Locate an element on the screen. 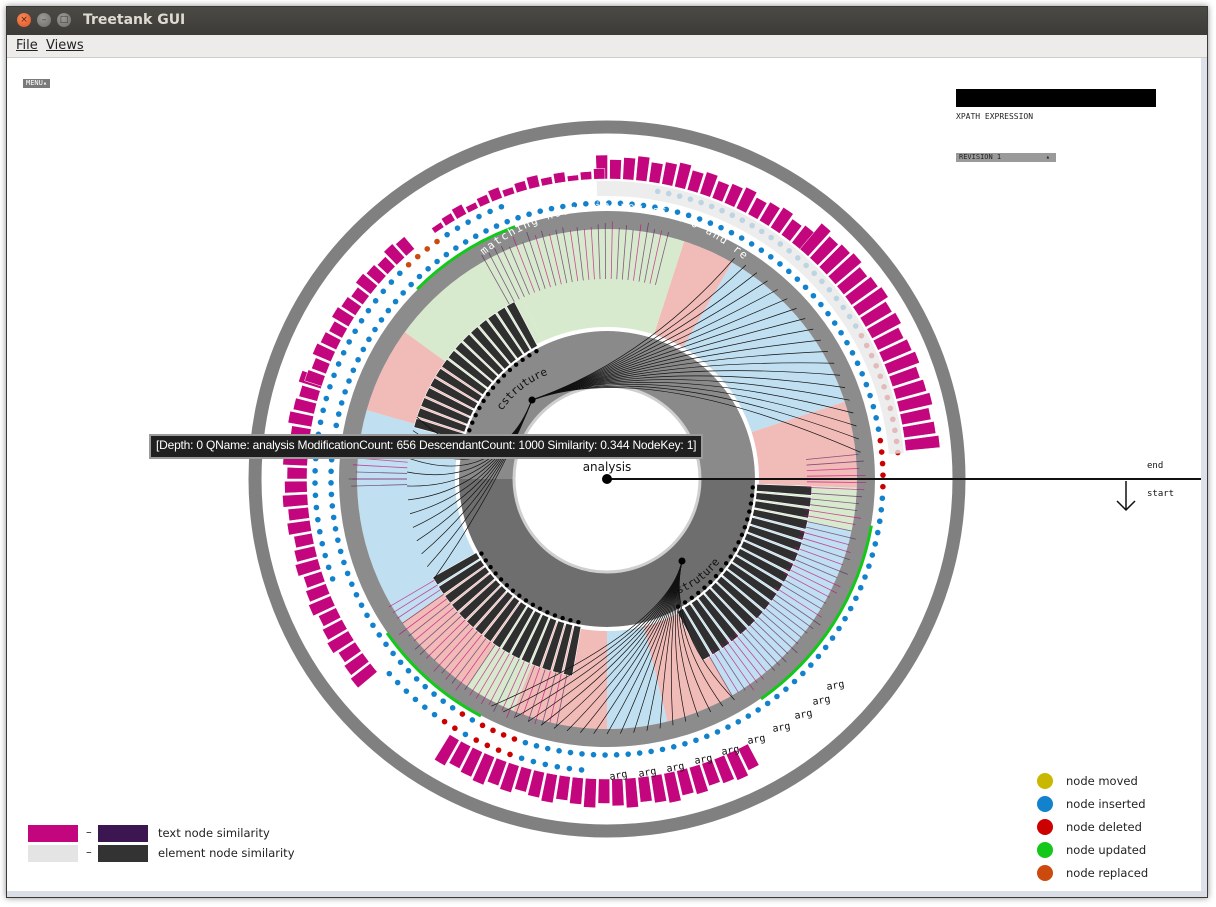  cstruture-node-dot is located at coordinates (532, 400).